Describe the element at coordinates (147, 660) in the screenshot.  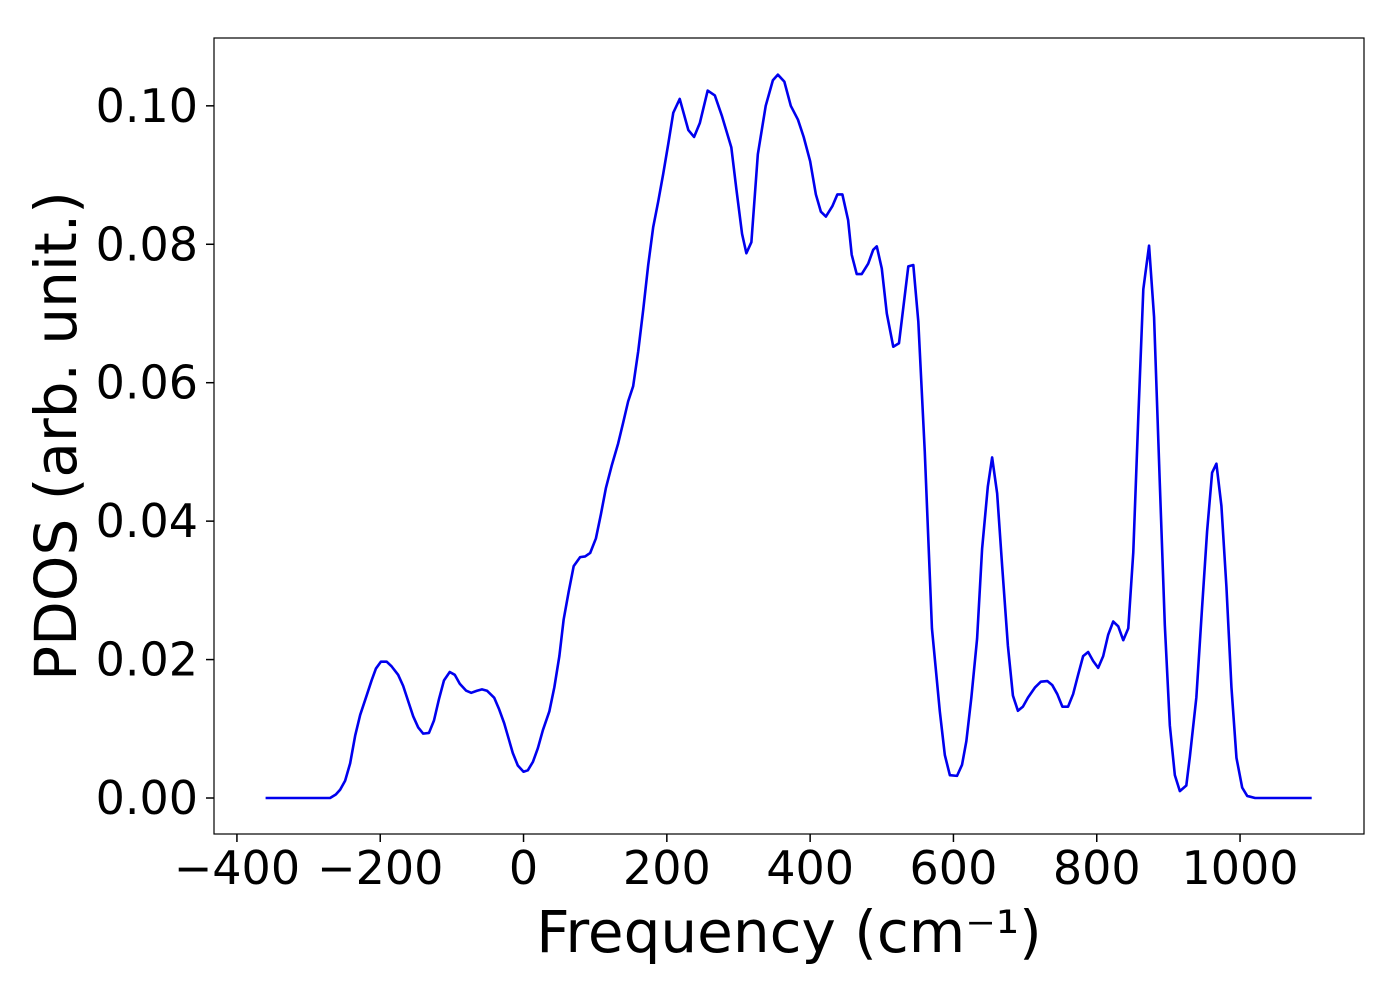
I see `y-tick-label: 0.02` at that location.